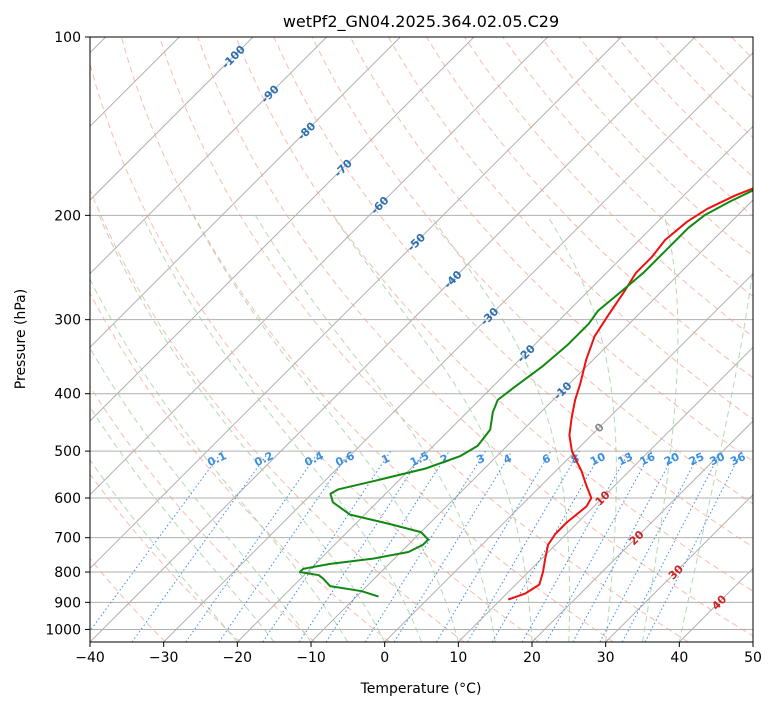 The image size is (775, 708). Describe the element at coordinates (384, 658) in the screenshot. I see `x-tick-label: 0` at that location.